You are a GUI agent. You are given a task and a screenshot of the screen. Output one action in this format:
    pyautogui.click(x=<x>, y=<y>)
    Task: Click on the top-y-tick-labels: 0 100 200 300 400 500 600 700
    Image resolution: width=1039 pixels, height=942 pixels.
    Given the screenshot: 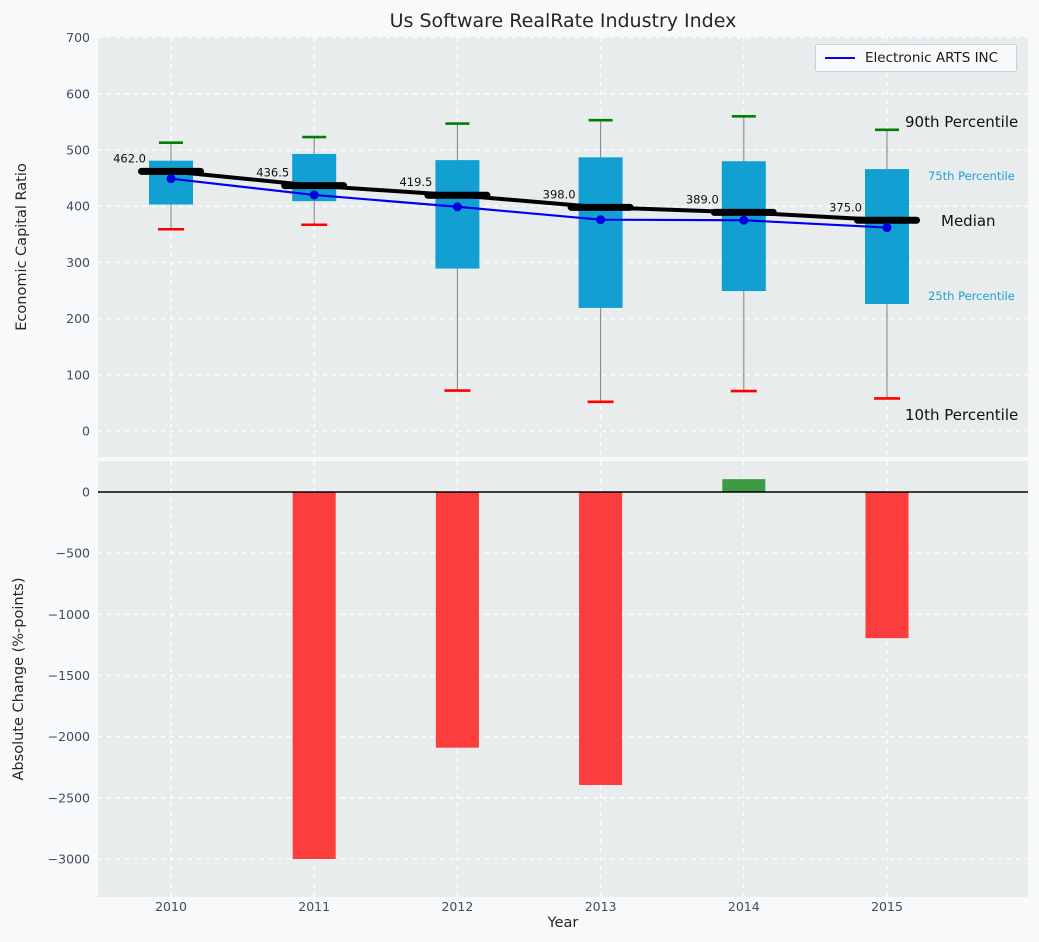 What is the action you would take?
    pyautogui.click(x=78, y=234)
    